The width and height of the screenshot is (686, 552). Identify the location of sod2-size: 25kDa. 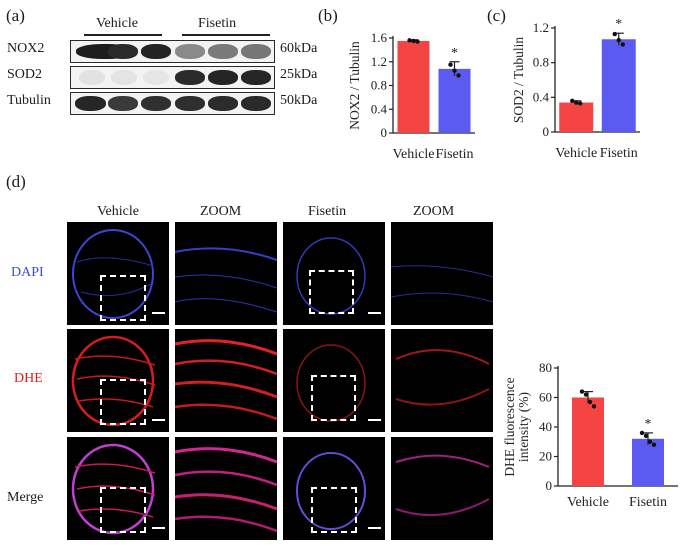
(299, 74).